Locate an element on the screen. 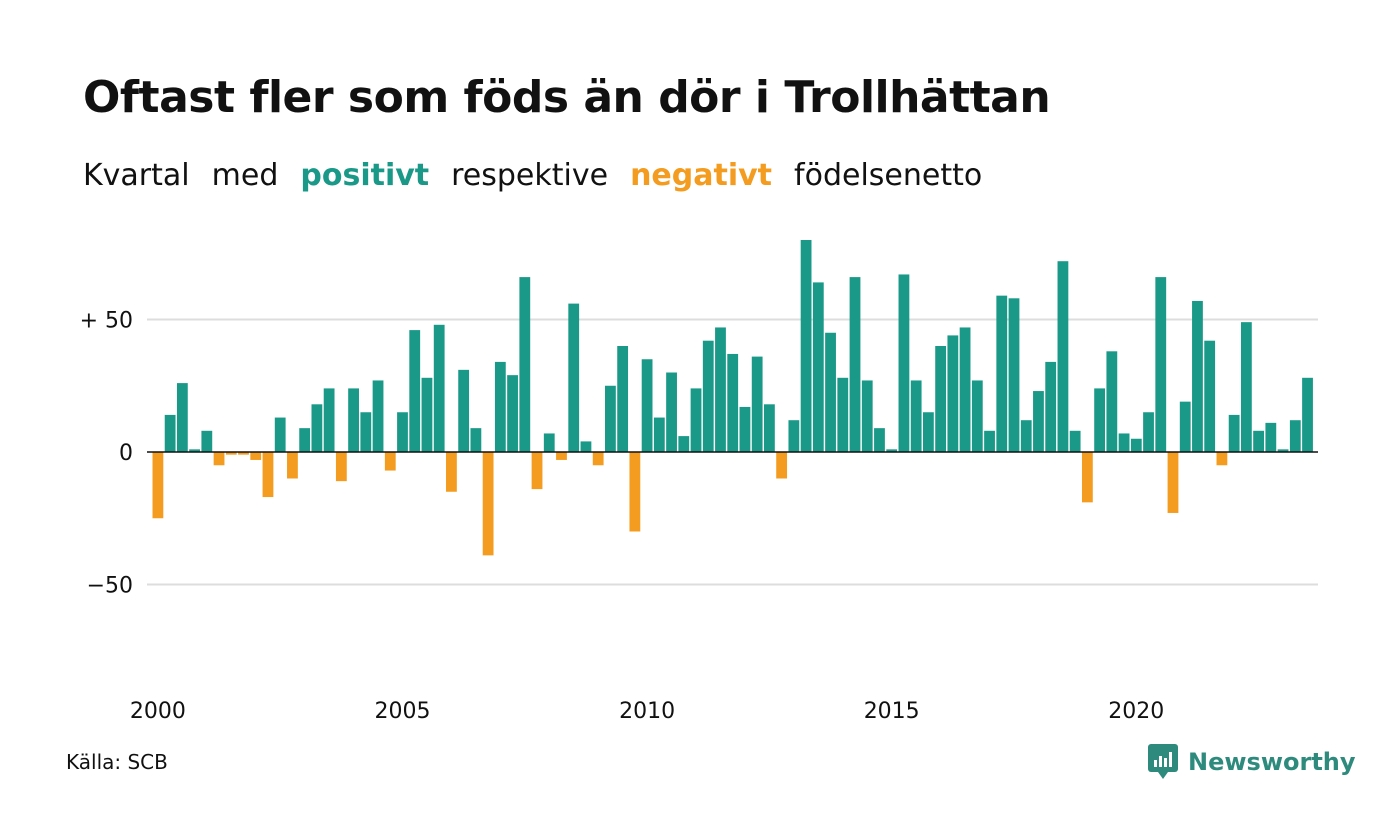 This screenshot has width=1400, height=840. x-tick-label: 2005 is located at coordinates (403, 711).